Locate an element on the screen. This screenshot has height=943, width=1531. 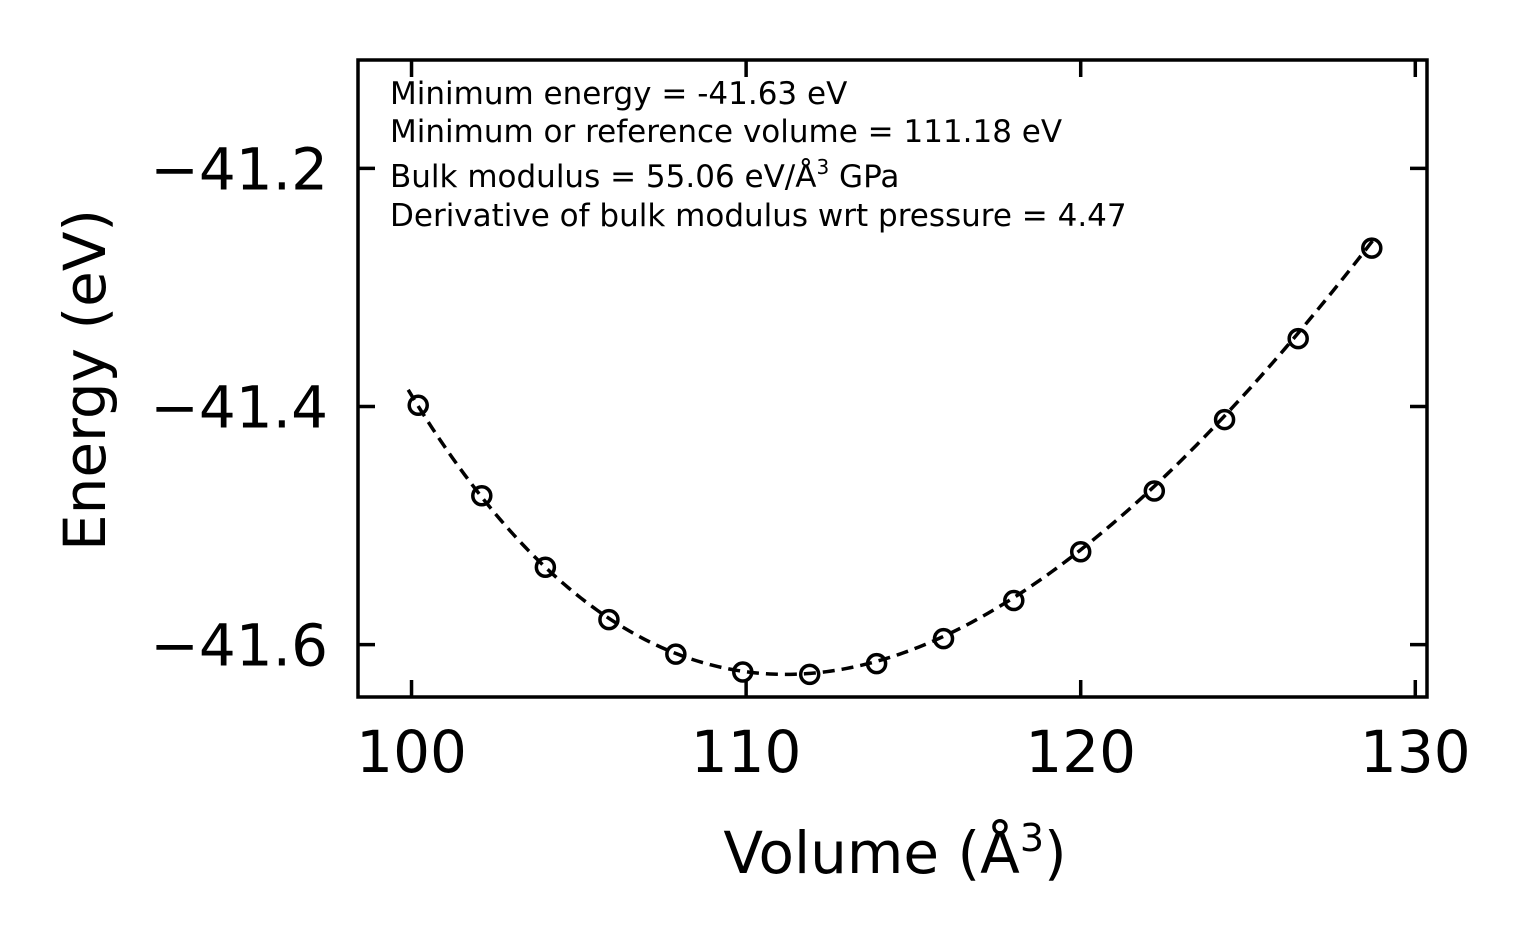
x-axis-label: Volume (Å3) is located at coordinates (894, 851).